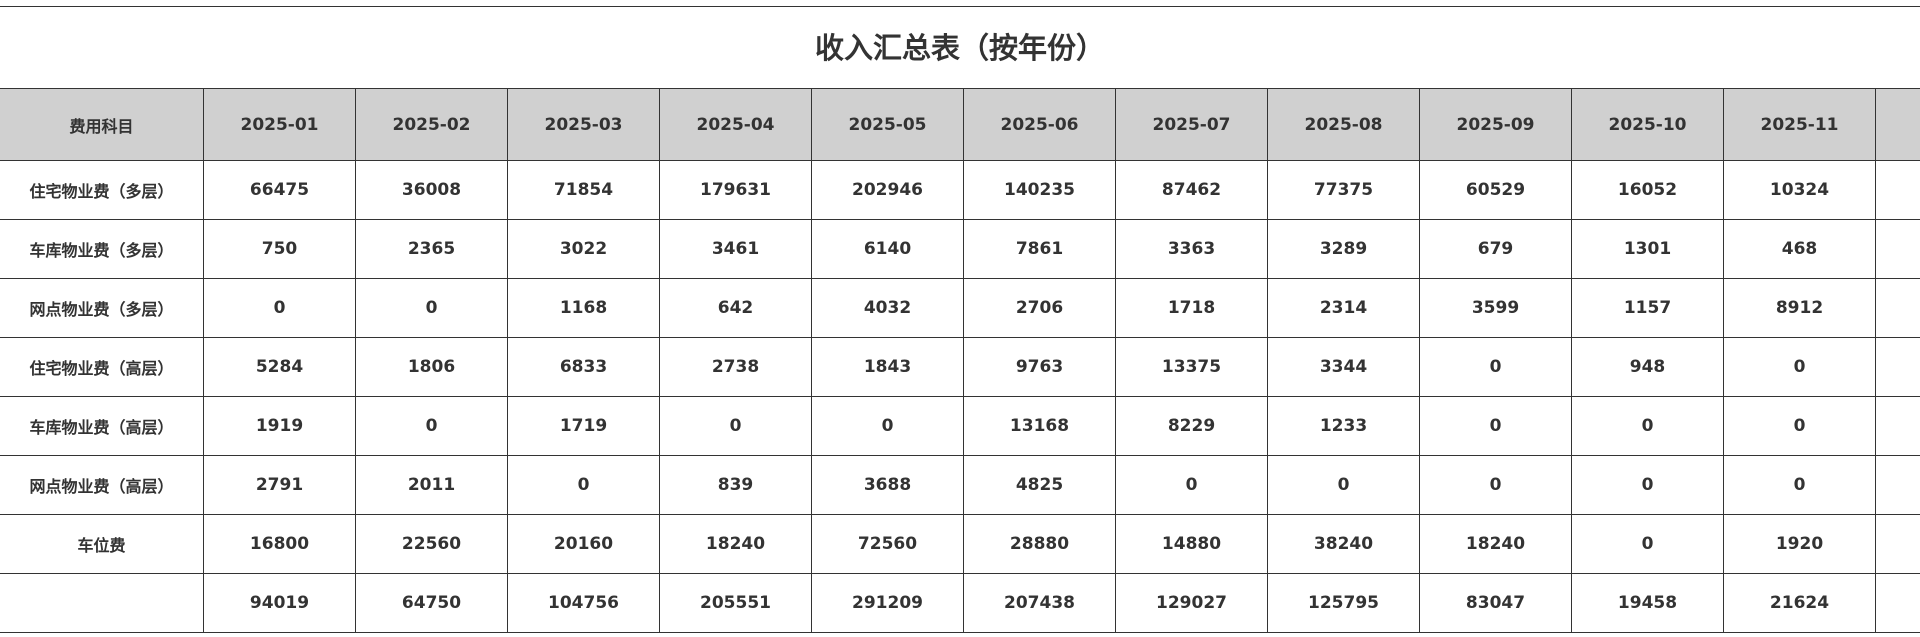 The image size is (1920, 637). I want to click on value-cell: 1168, so click(583, 308).